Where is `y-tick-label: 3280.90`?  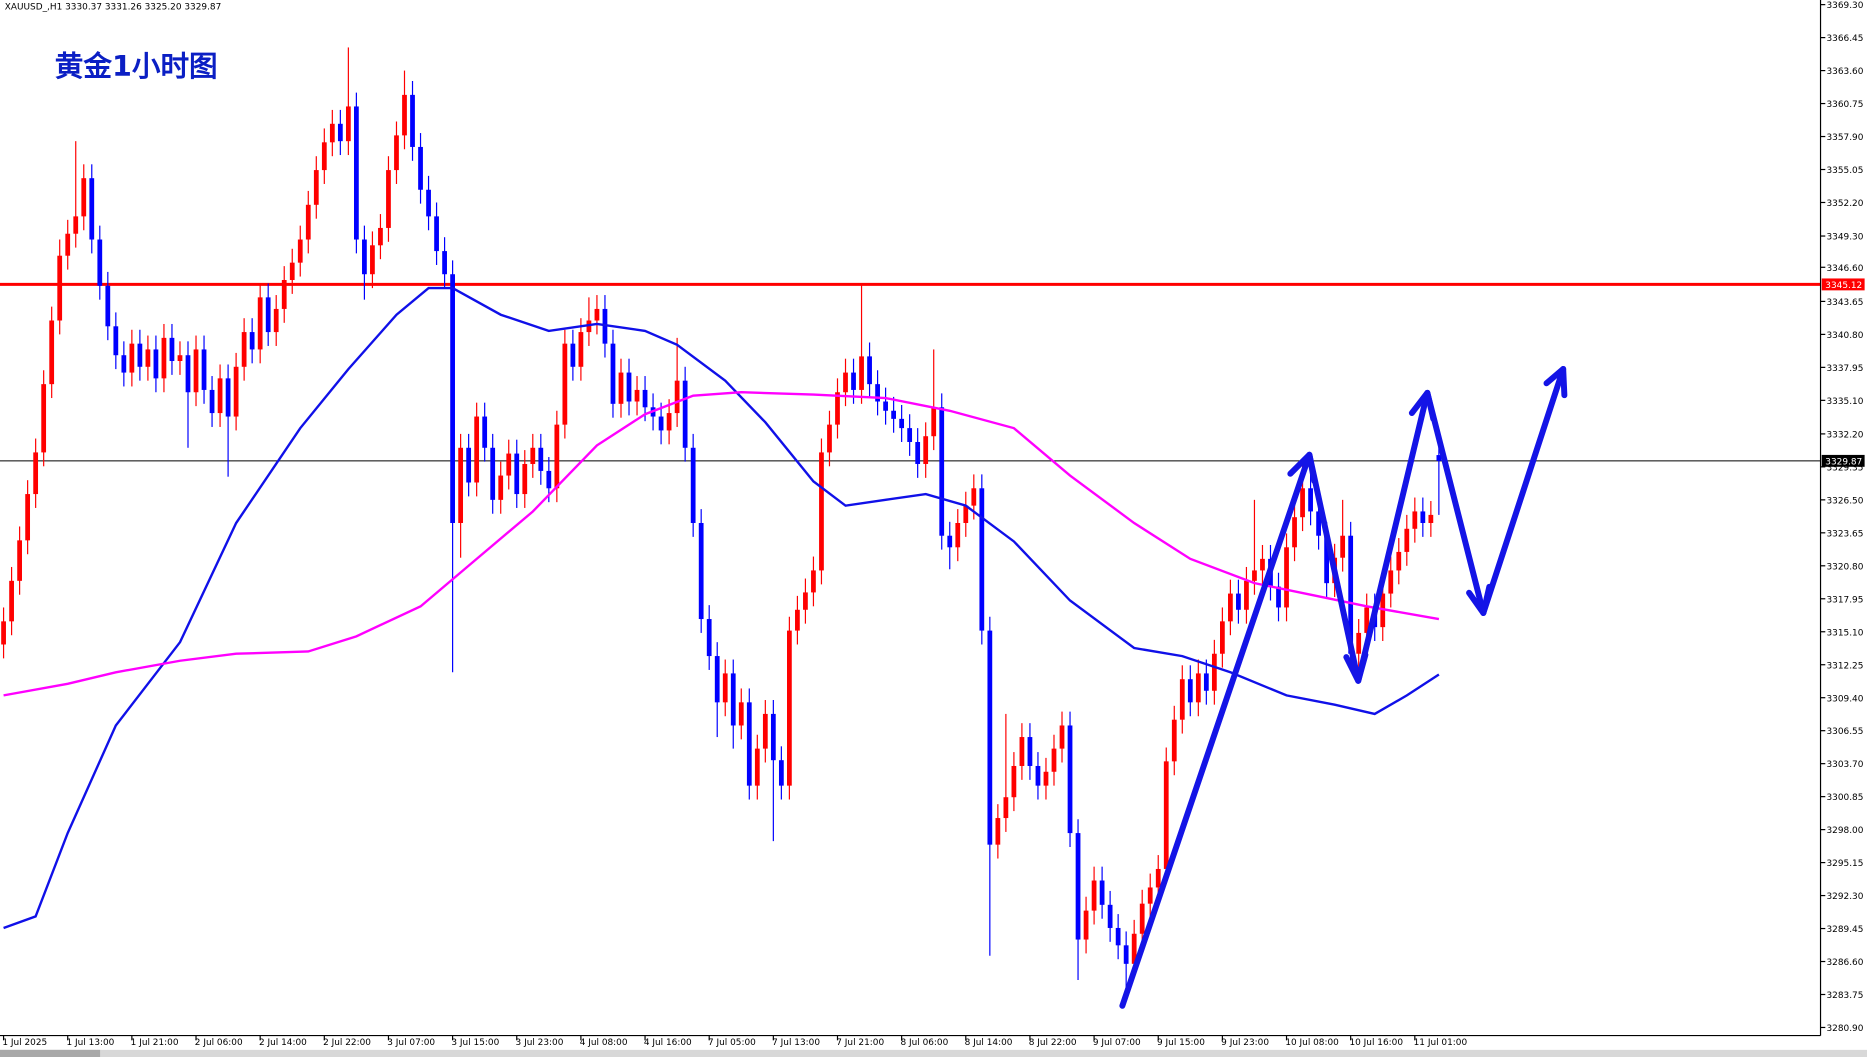 y-tick-label: 3280.90 is located at coordinates (1844, 1029).